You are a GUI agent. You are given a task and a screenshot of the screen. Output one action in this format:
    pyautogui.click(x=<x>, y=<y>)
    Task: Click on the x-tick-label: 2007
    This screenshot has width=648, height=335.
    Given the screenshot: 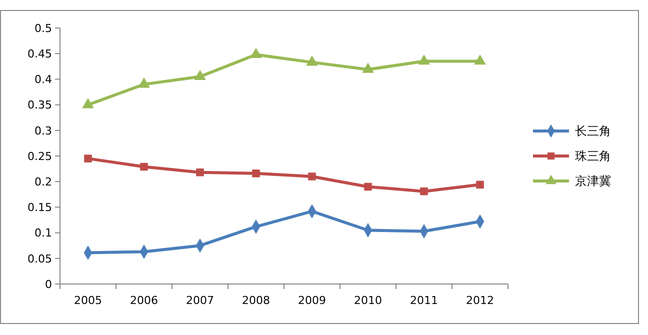 What is the action you would take?
    pyautogui.click(x=200, y=300)
    